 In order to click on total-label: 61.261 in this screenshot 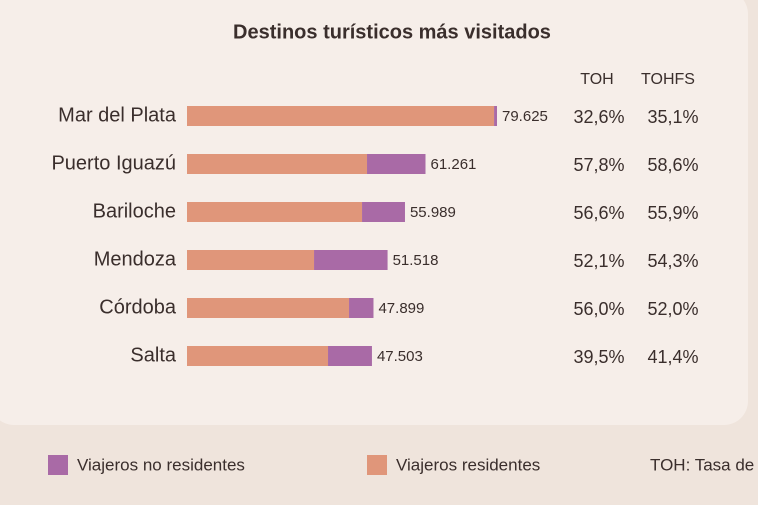, I will do `click(454, 164)`.